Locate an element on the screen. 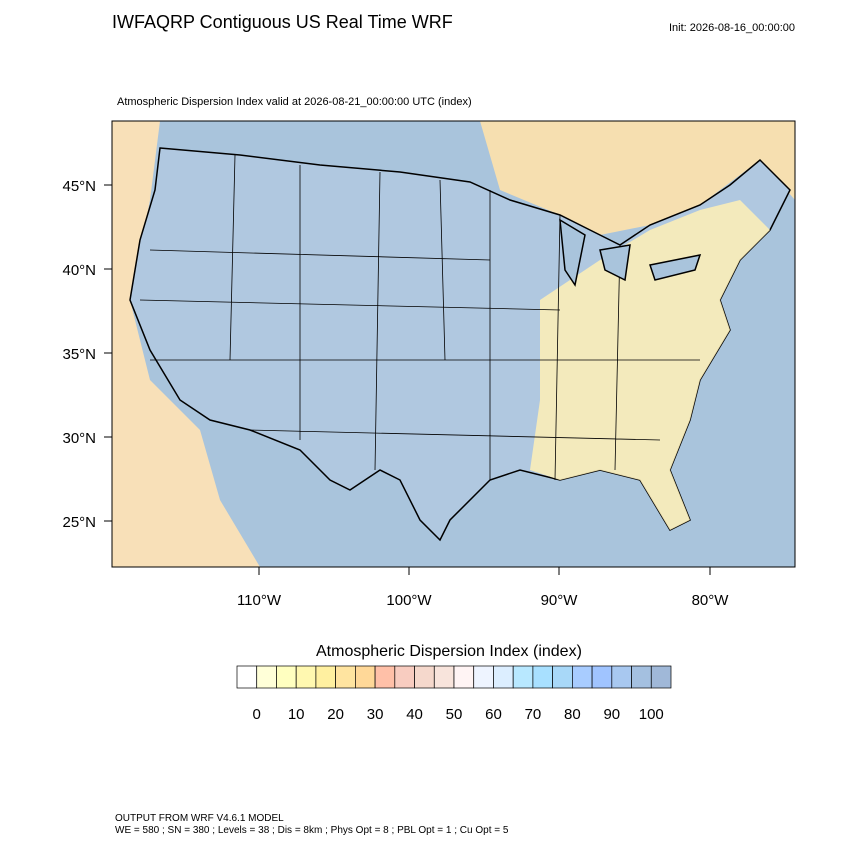 The image size is (850, 855). colorbar-label: 30 is located at coordinates (375, 714).